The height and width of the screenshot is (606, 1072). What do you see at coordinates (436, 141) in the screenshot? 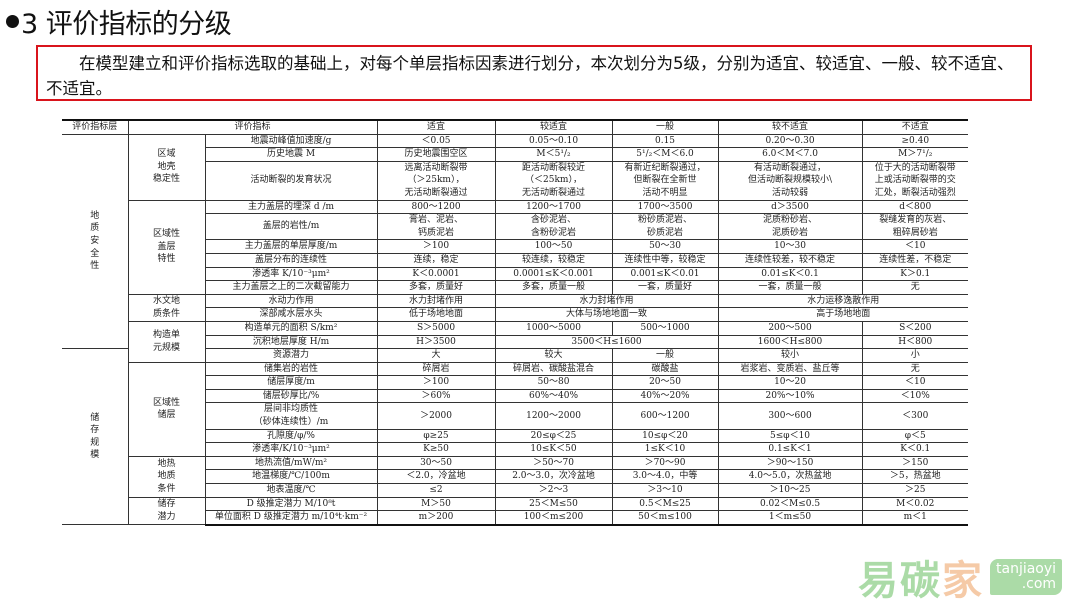
I see `table-cell: ＜0.05` at bounding box center [436, 141].